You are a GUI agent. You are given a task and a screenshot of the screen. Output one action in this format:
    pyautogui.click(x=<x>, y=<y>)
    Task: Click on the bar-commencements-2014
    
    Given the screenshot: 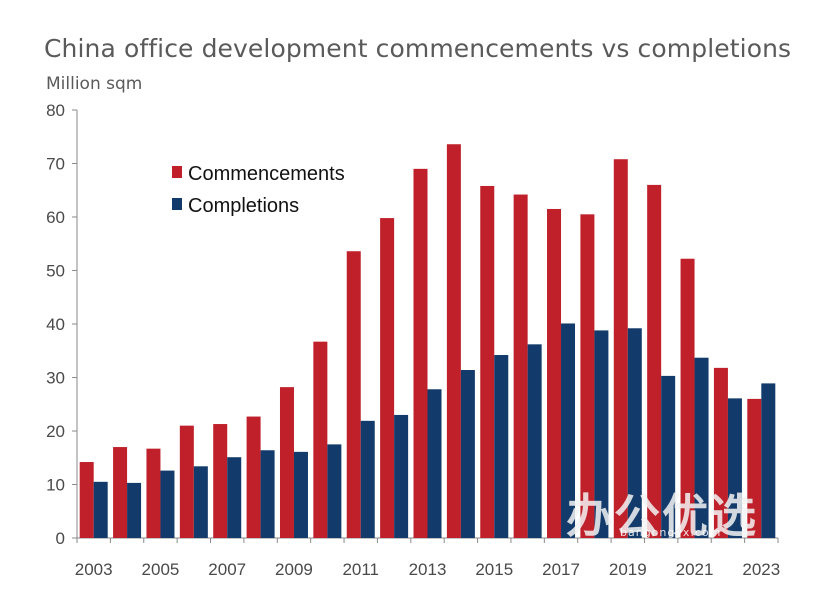 What is the action you would take?
    pyautogui.click(x=453, y=341)
    